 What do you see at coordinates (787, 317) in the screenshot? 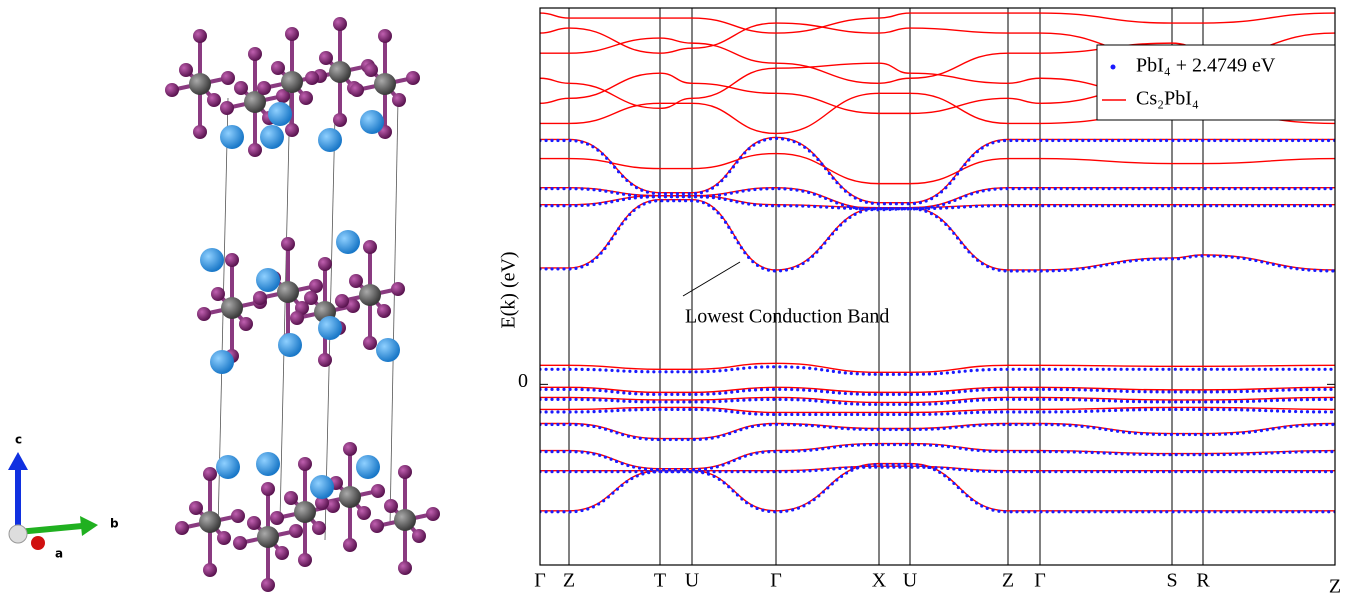
I see `annotation: Lowest Conduction Band` at bounding box center [787, 317].